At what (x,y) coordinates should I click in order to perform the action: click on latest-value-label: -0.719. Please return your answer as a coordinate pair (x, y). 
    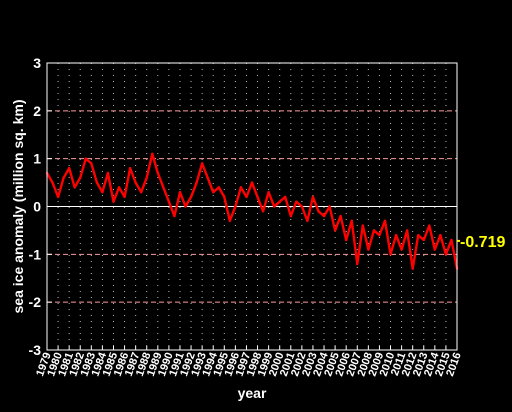
    Looking at the image, I should click on (482, 242).